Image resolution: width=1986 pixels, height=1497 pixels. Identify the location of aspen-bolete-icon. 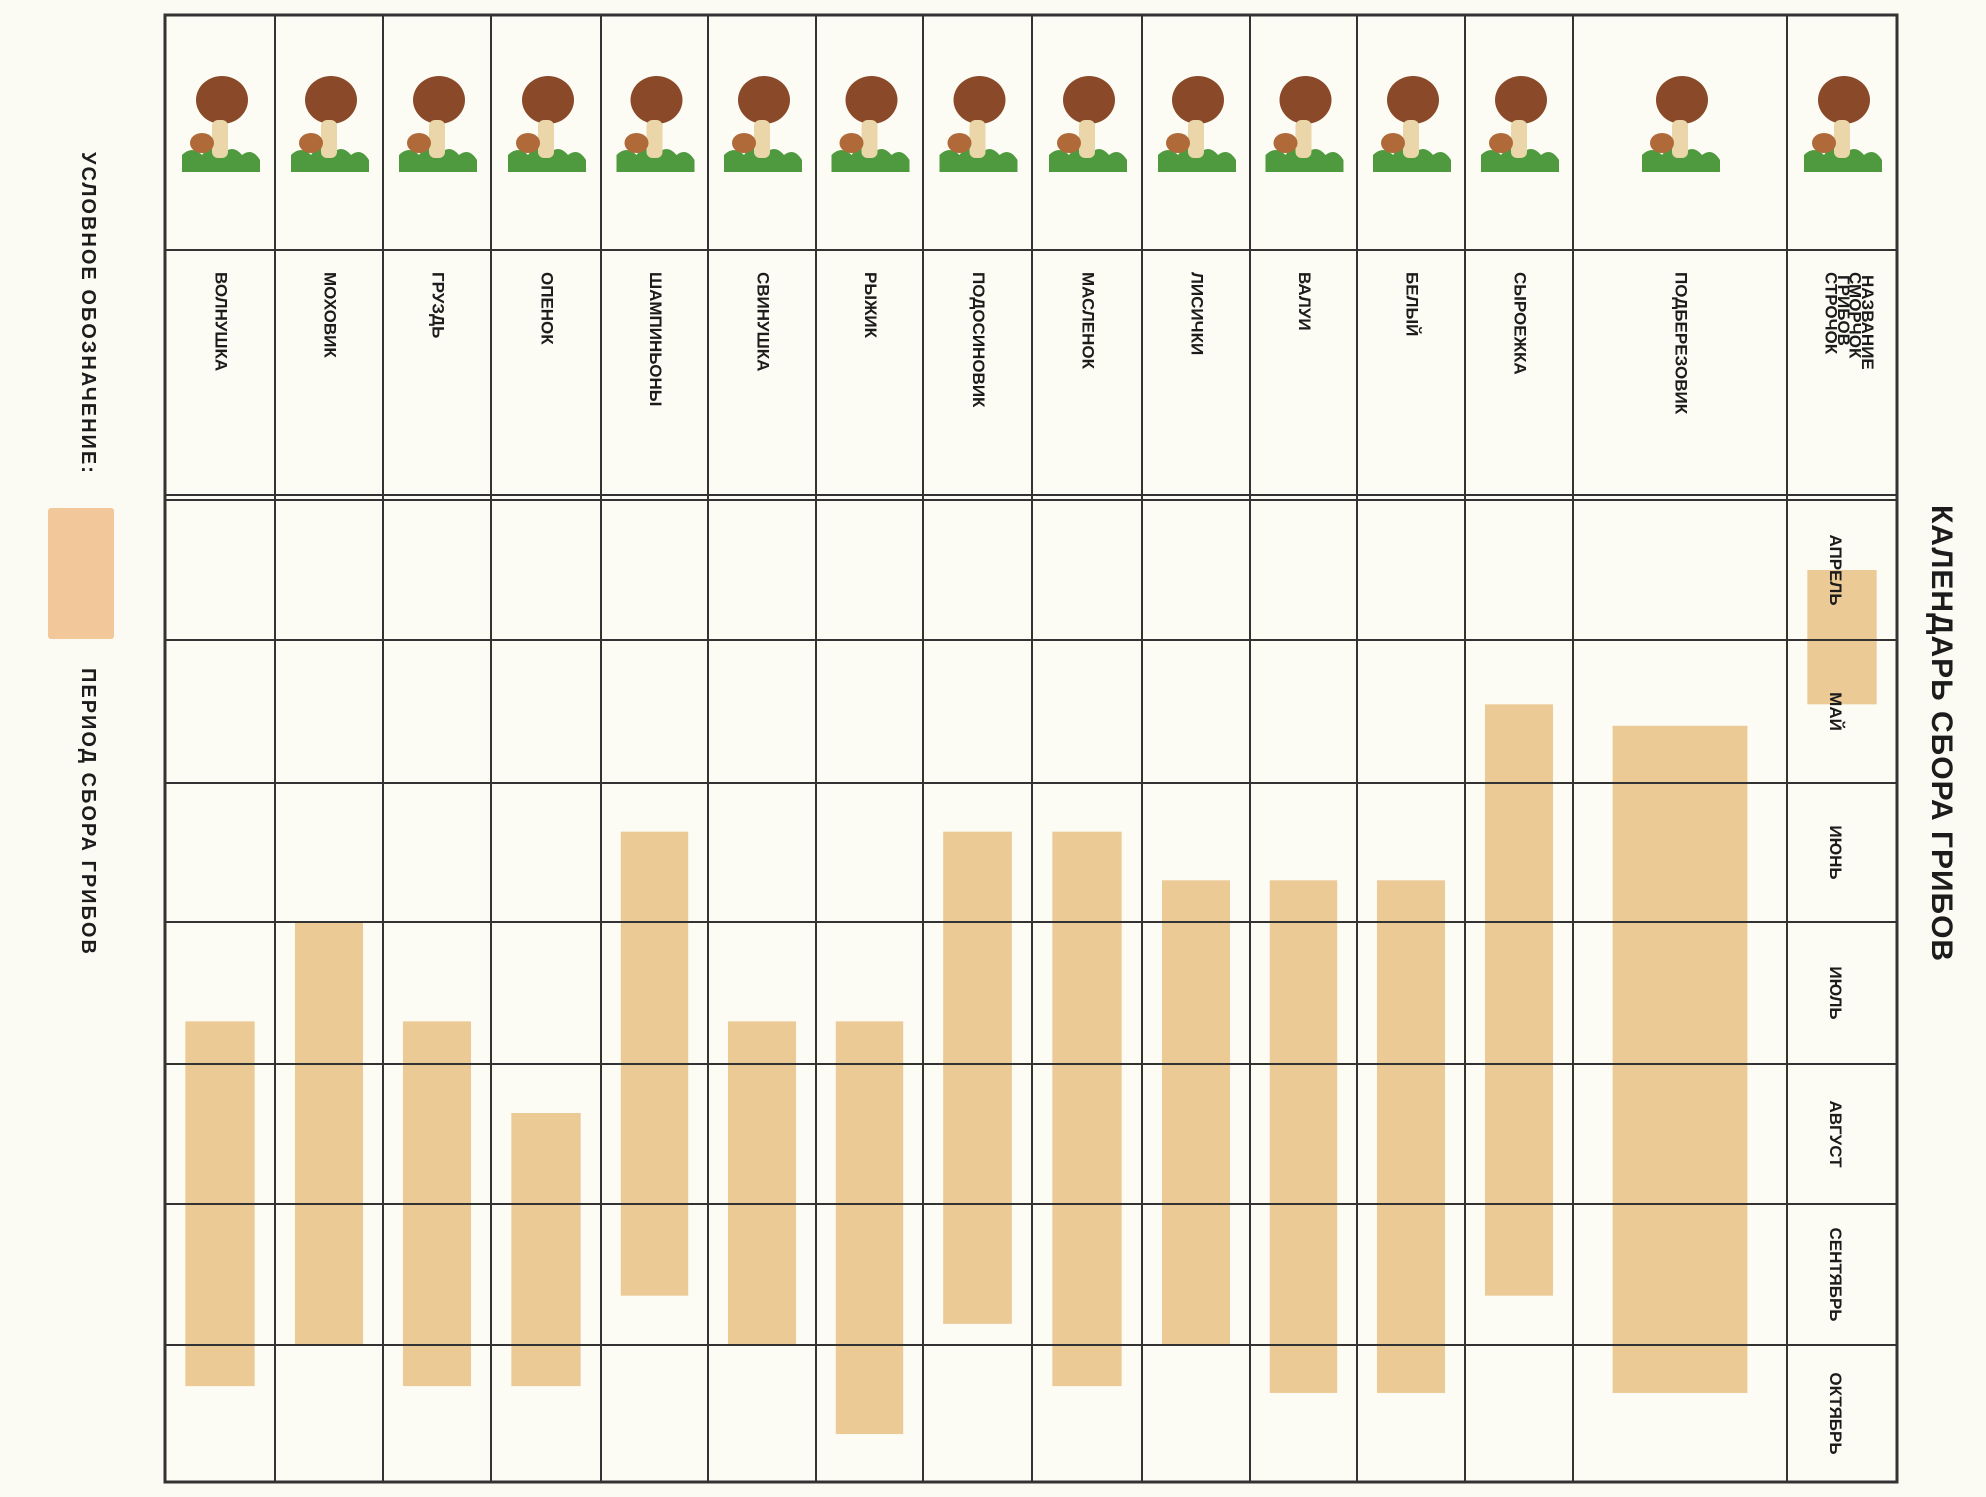
(978, 124).